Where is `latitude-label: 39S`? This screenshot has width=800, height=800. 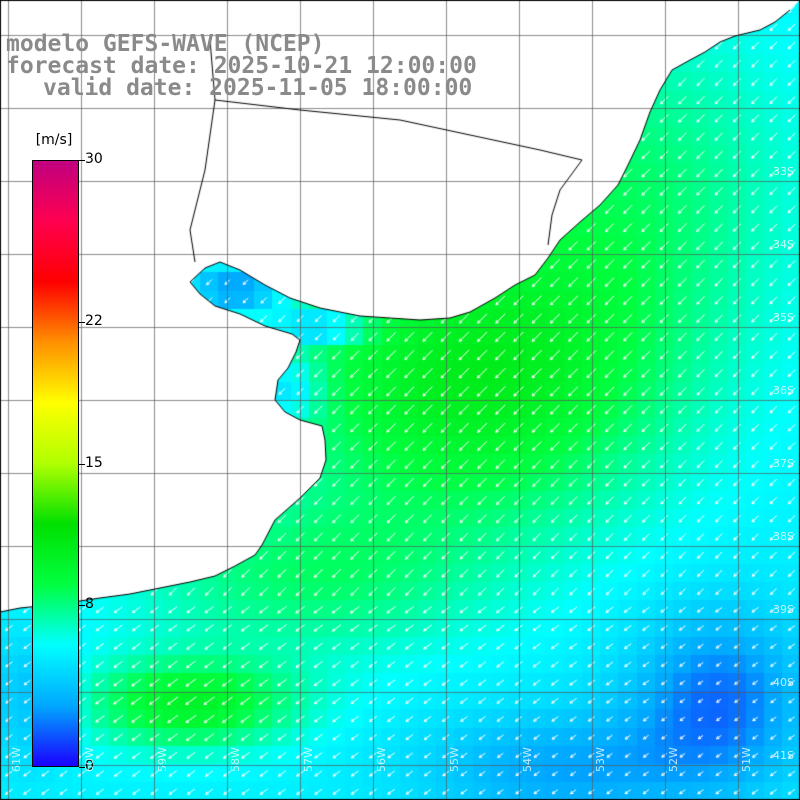
latitude-label: 39S is located at coordinates (783, 609).